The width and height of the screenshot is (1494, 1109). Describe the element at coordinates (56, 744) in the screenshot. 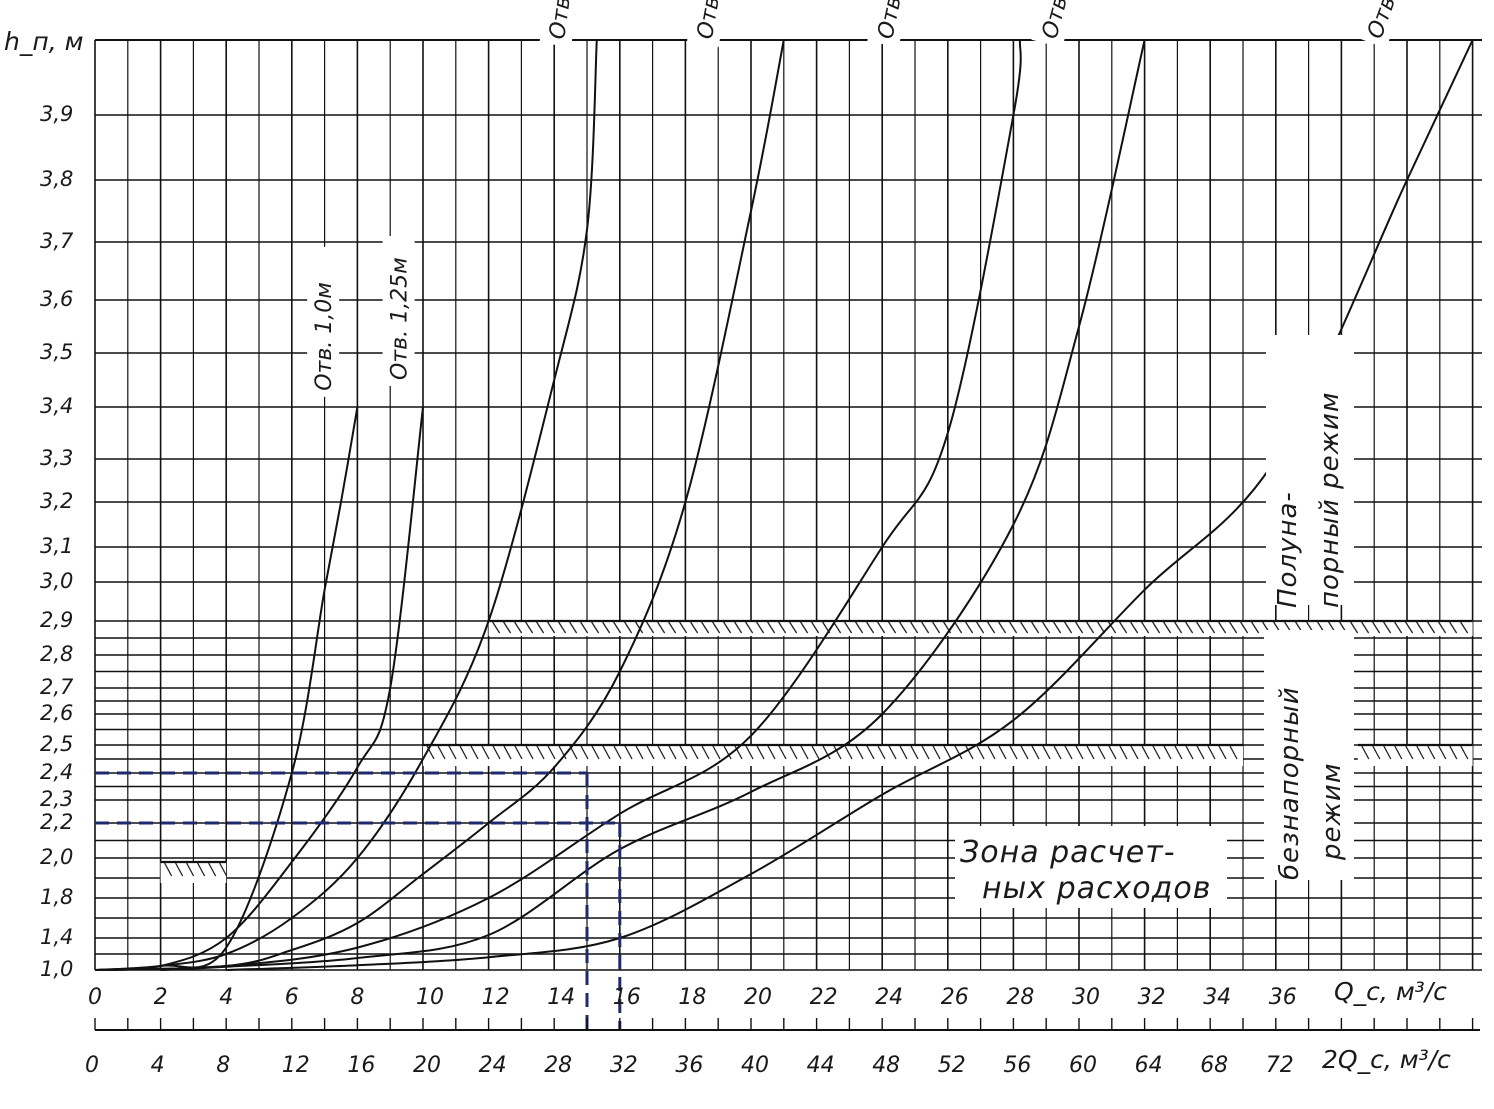

I see `y-tick-label: 2,5` at that location.